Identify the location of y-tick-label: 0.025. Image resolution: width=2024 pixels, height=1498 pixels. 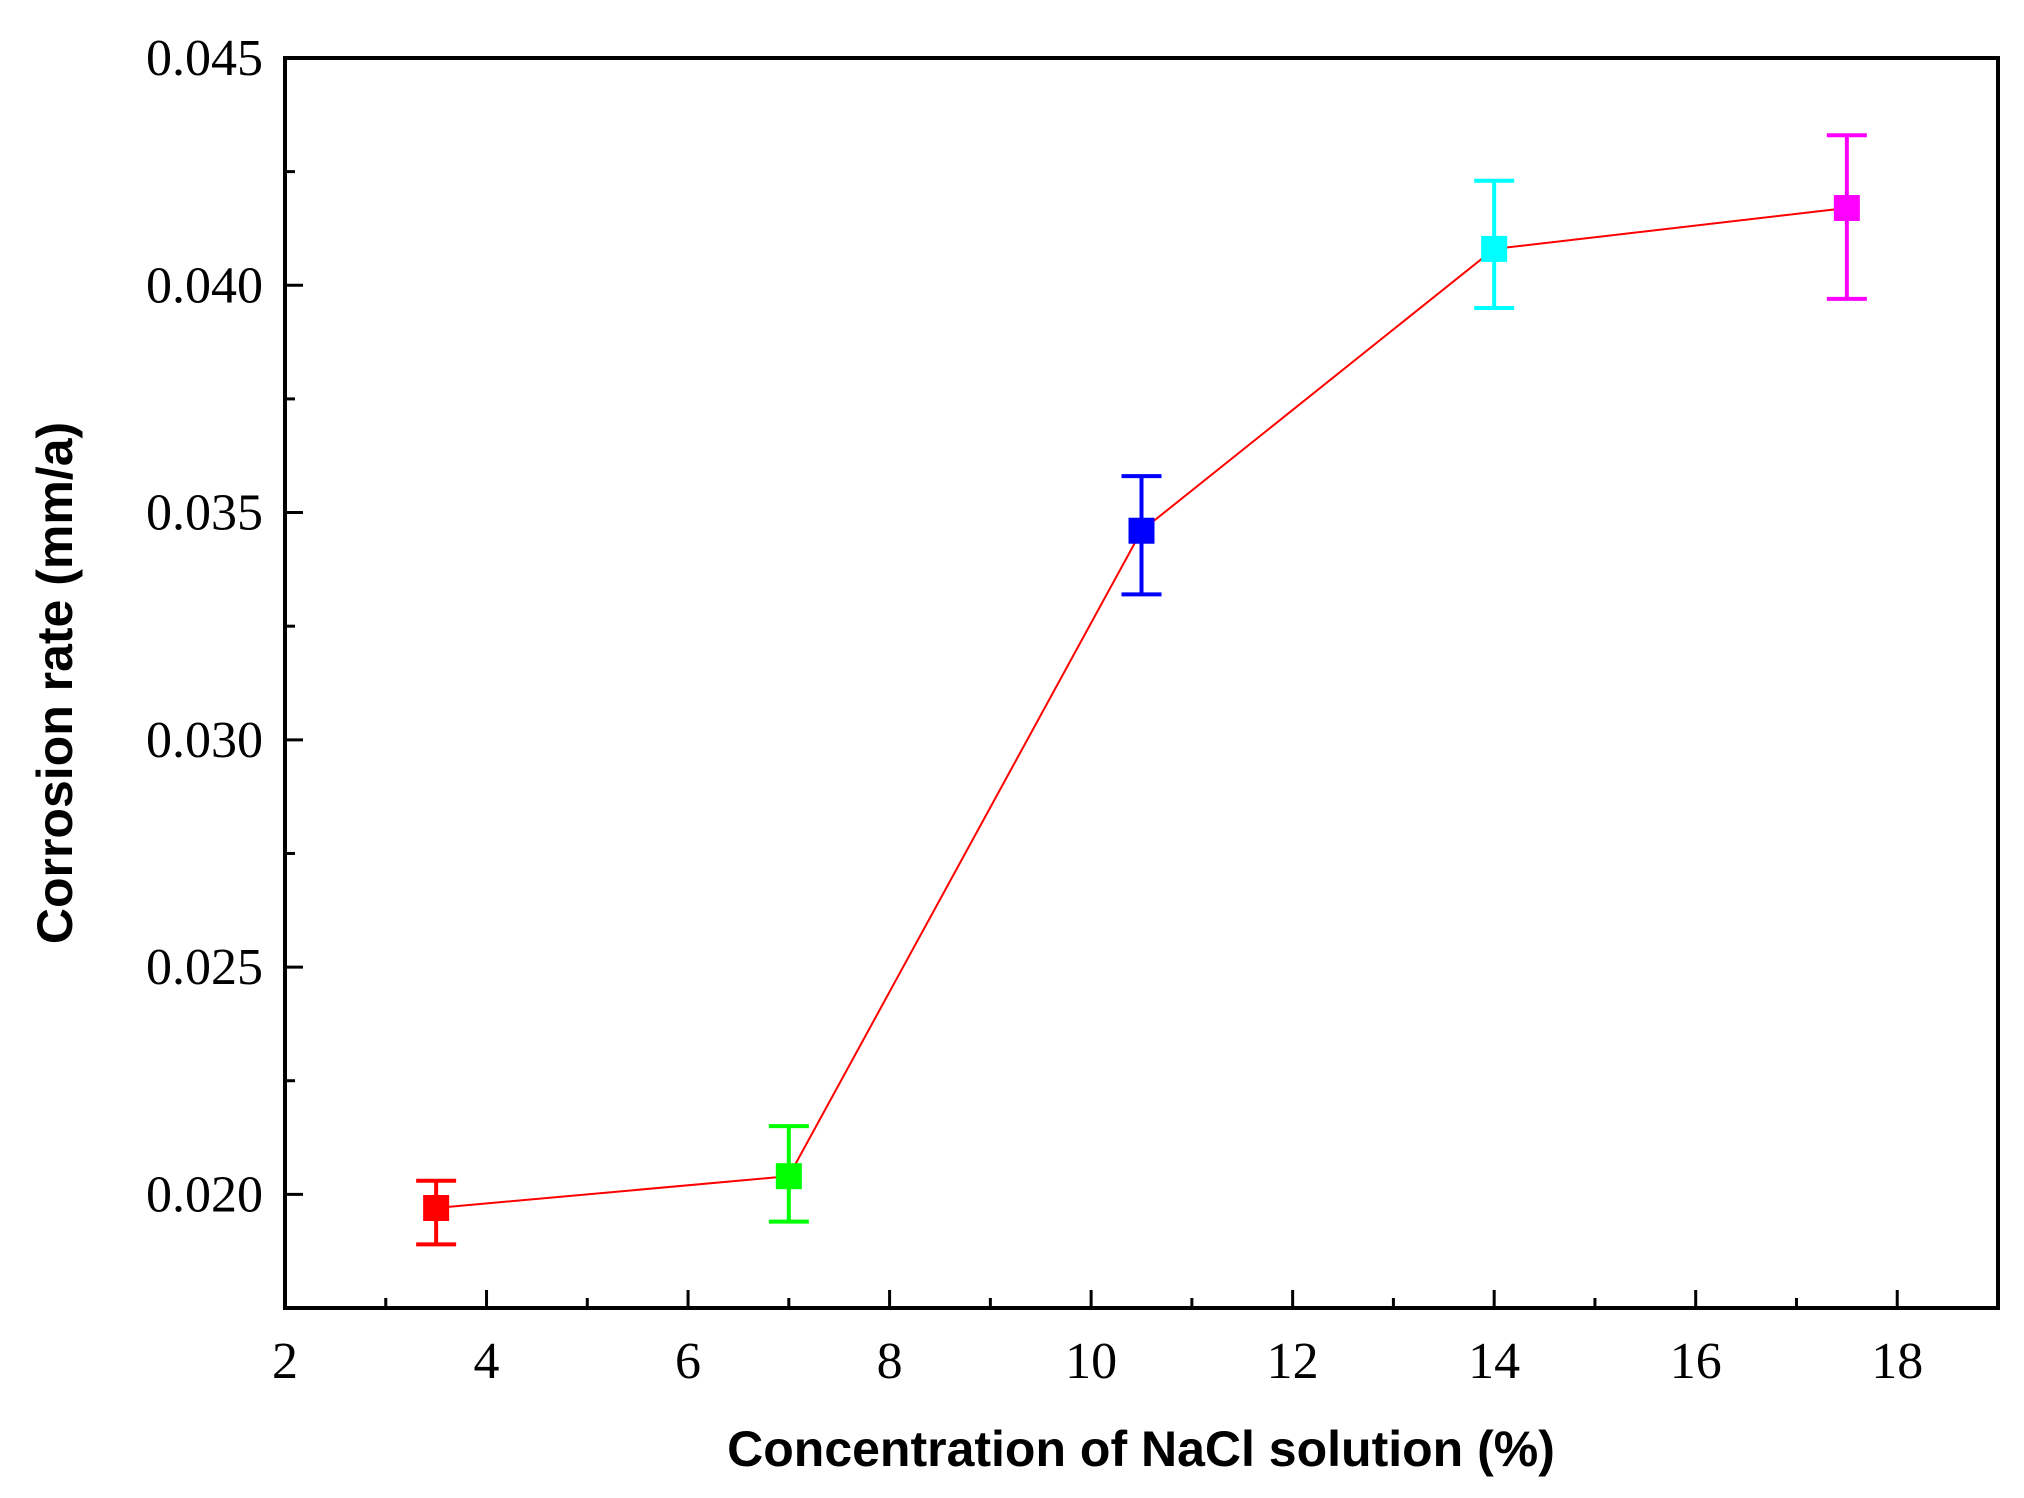
(204, 967).